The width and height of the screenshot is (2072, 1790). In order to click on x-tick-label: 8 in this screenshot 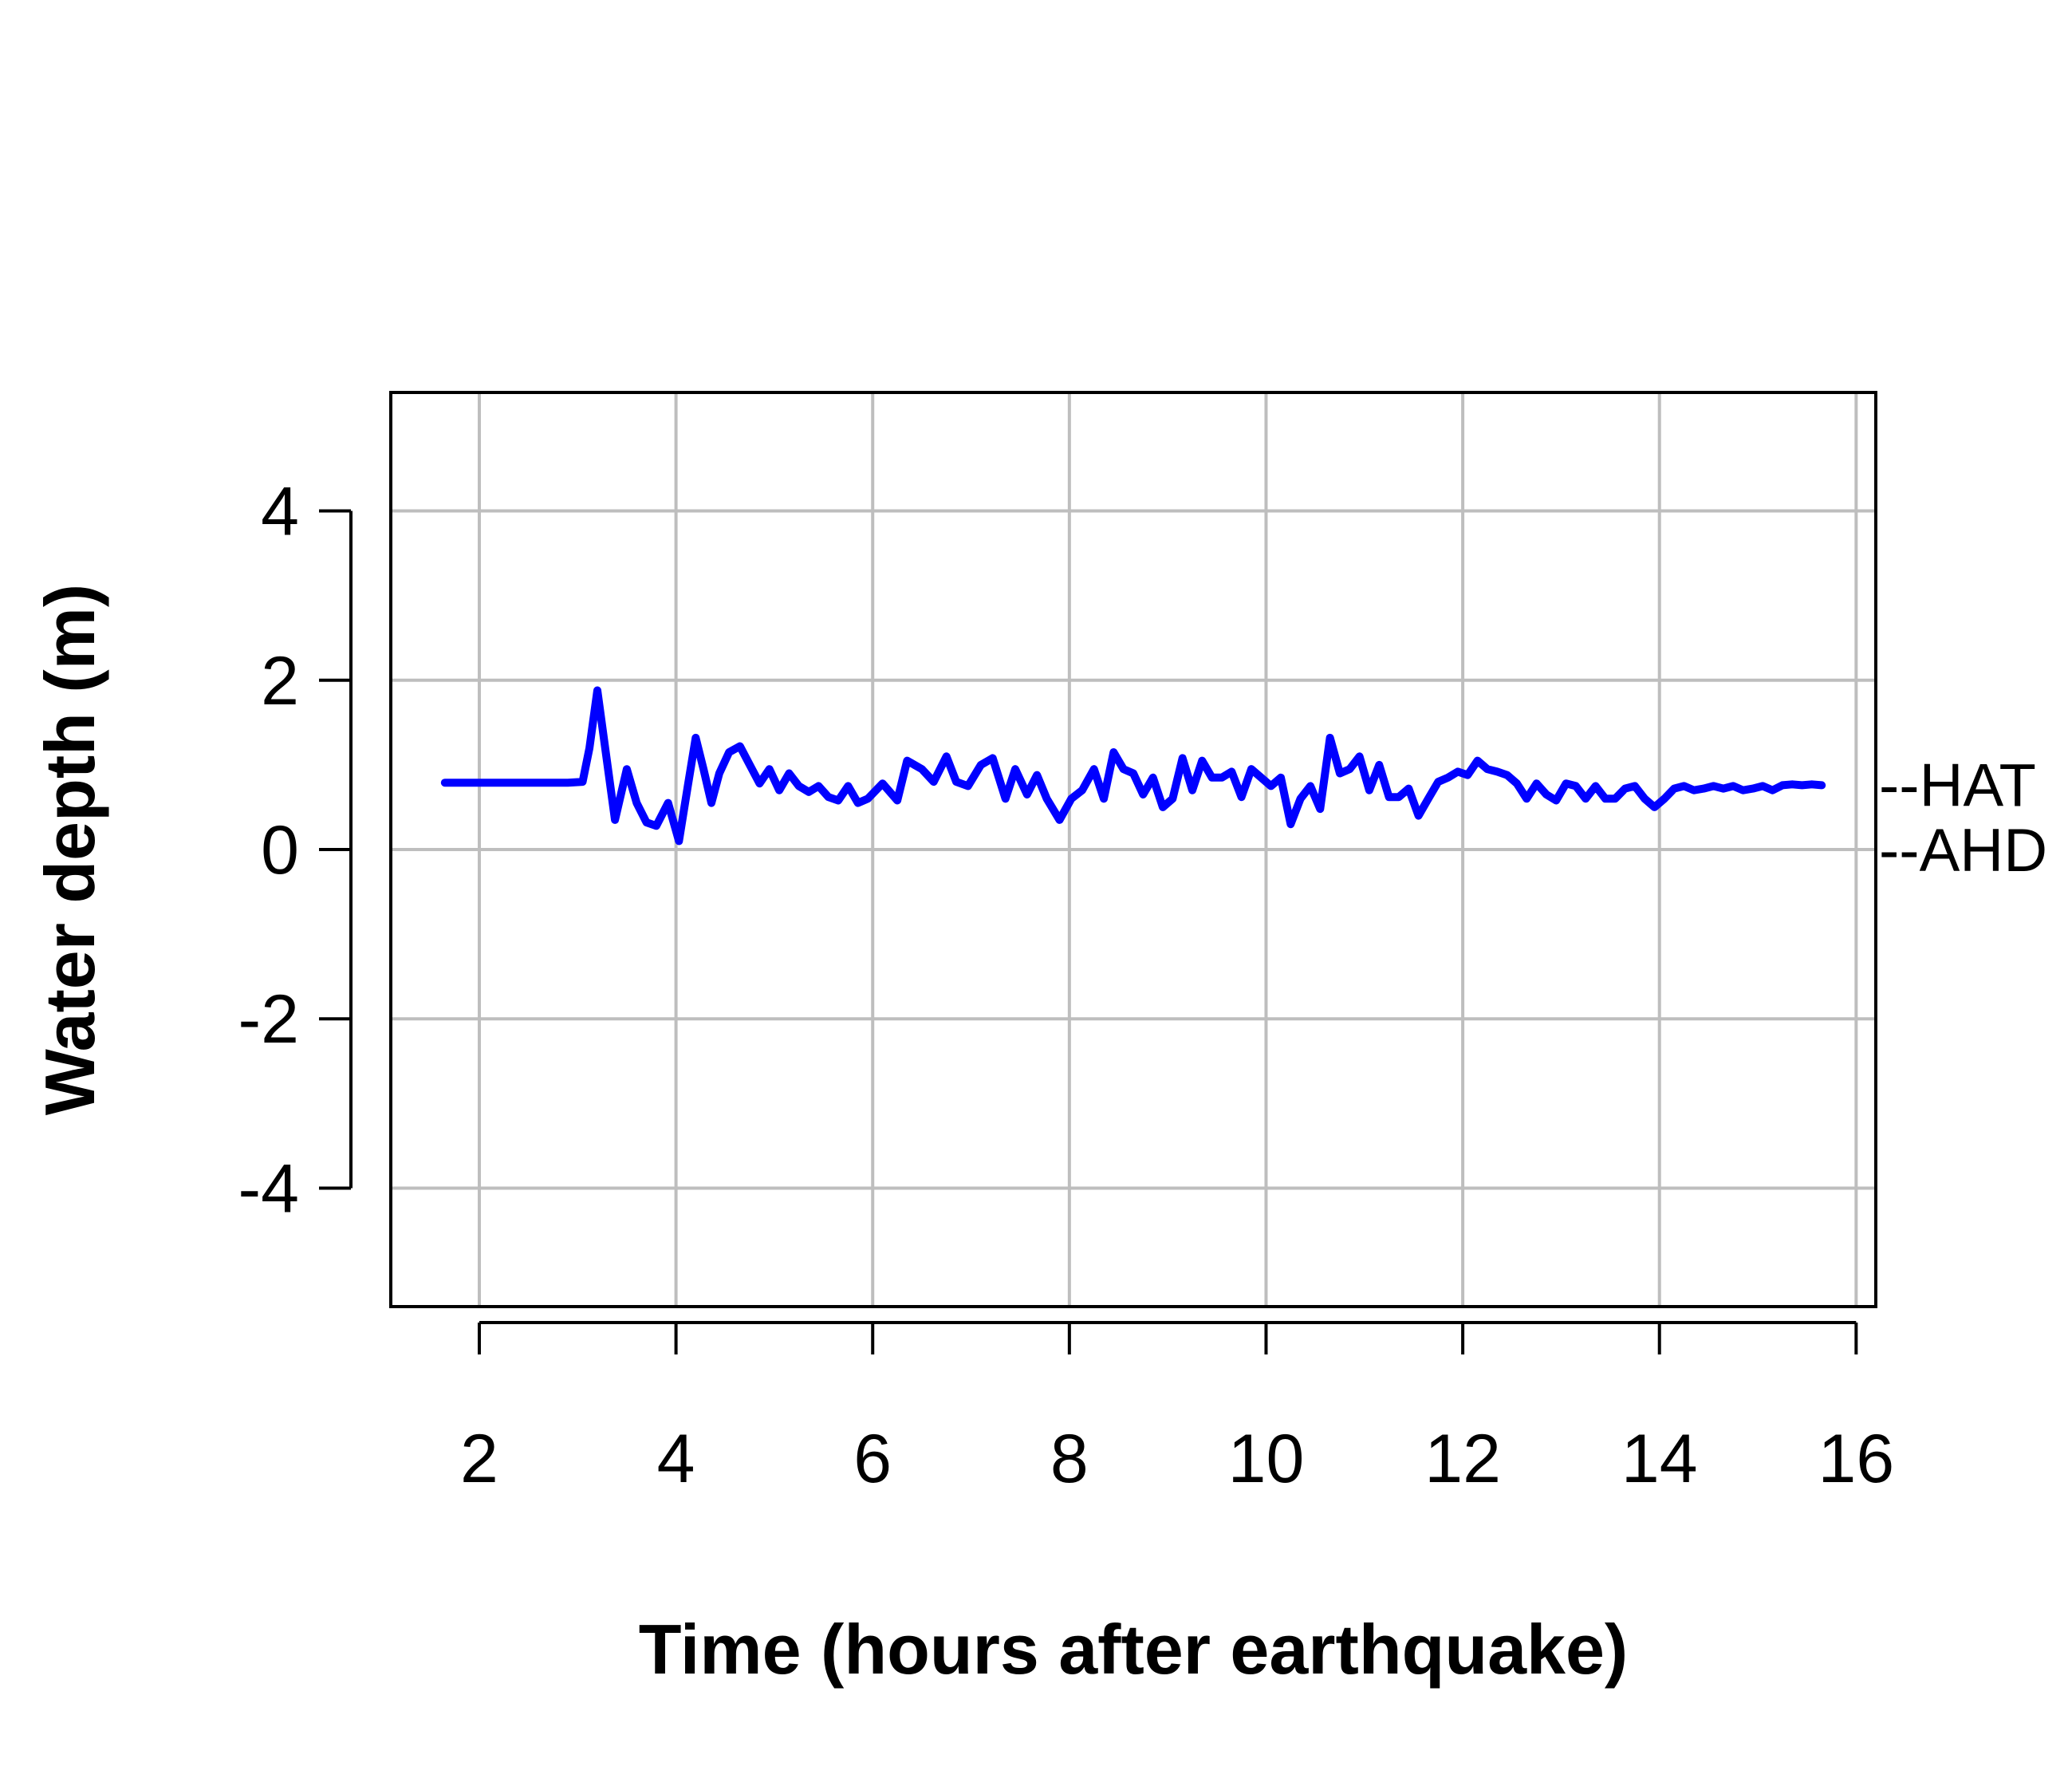, I will do `click(1069, 1459)`.